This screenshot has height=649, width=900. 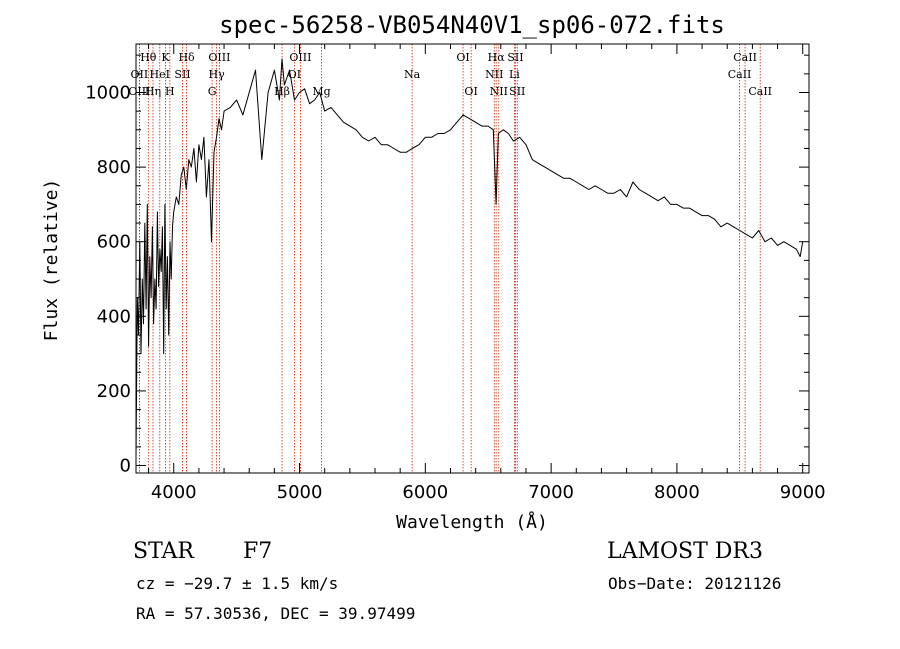 I want to click on emission-line-label-18: OI, so click(x=470, y=91).